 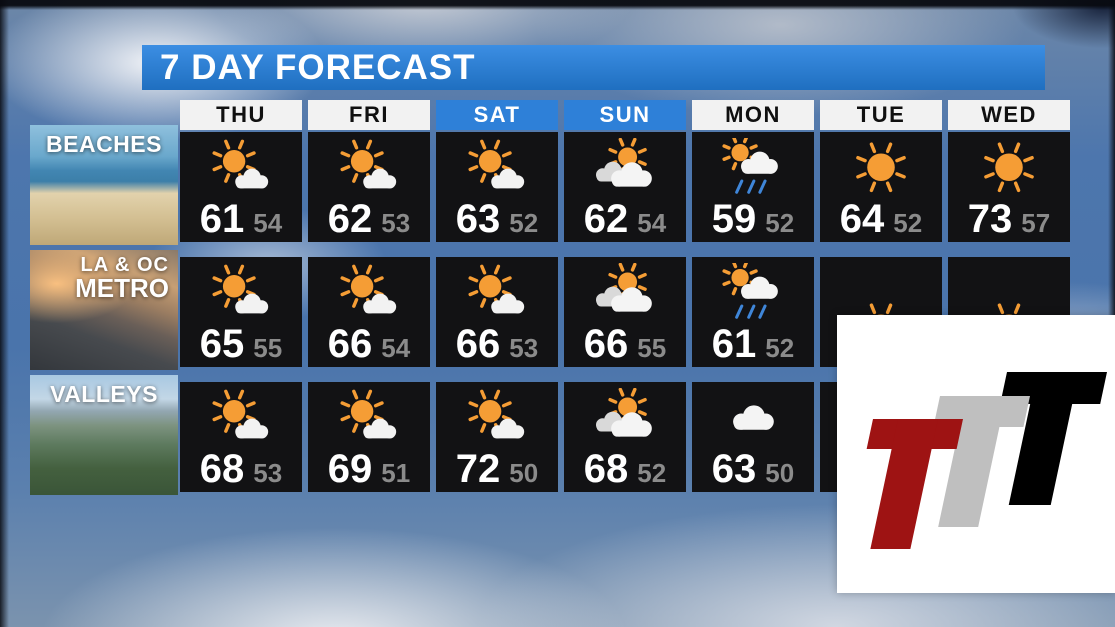 I want to click on forecast-cell: 66 55, so click(x=625, y=312).